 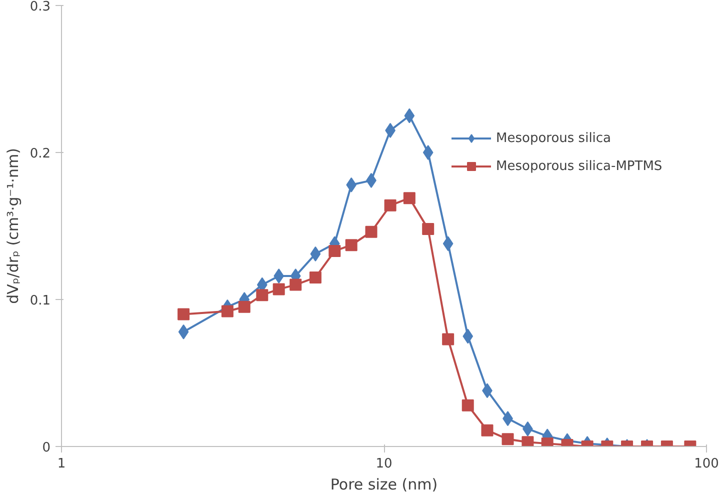 I want to click on x-axis-title: Pore size (nm), so click(x=384, y=485).